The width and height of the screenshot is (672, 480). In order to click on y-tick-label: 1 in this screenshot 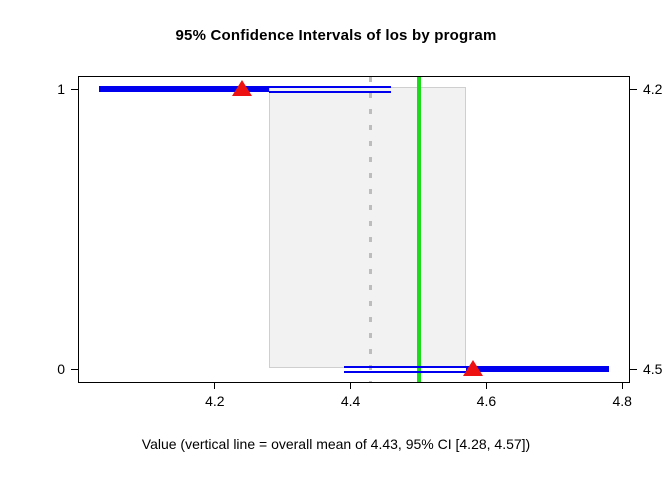, I will do `click(61, 89)`.